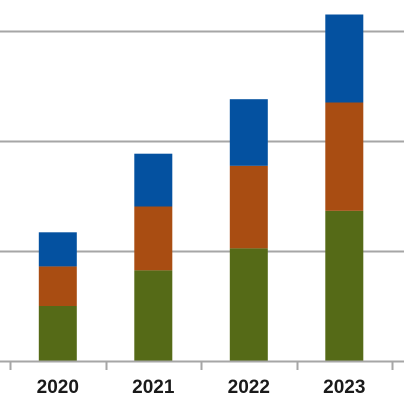 Image resolution: width=404 pixels, height=404 pixels. I want to click on x-tick-label-2021: 2021, so click(153, 387).